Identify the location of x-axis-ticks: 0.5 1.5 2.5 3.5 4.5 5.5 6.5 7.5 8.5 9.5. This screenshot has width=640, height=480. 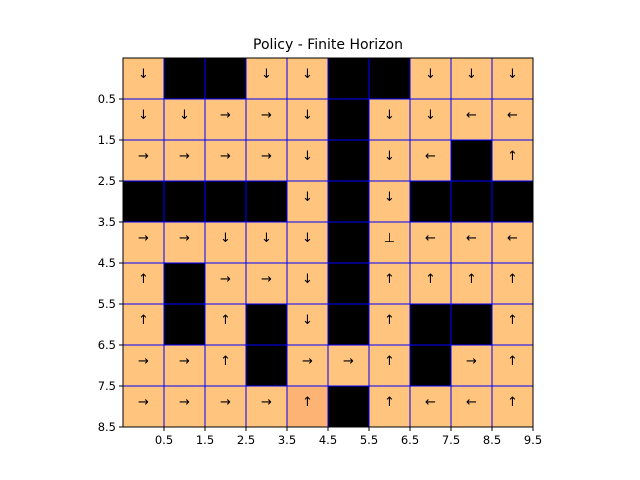
(348, 437).